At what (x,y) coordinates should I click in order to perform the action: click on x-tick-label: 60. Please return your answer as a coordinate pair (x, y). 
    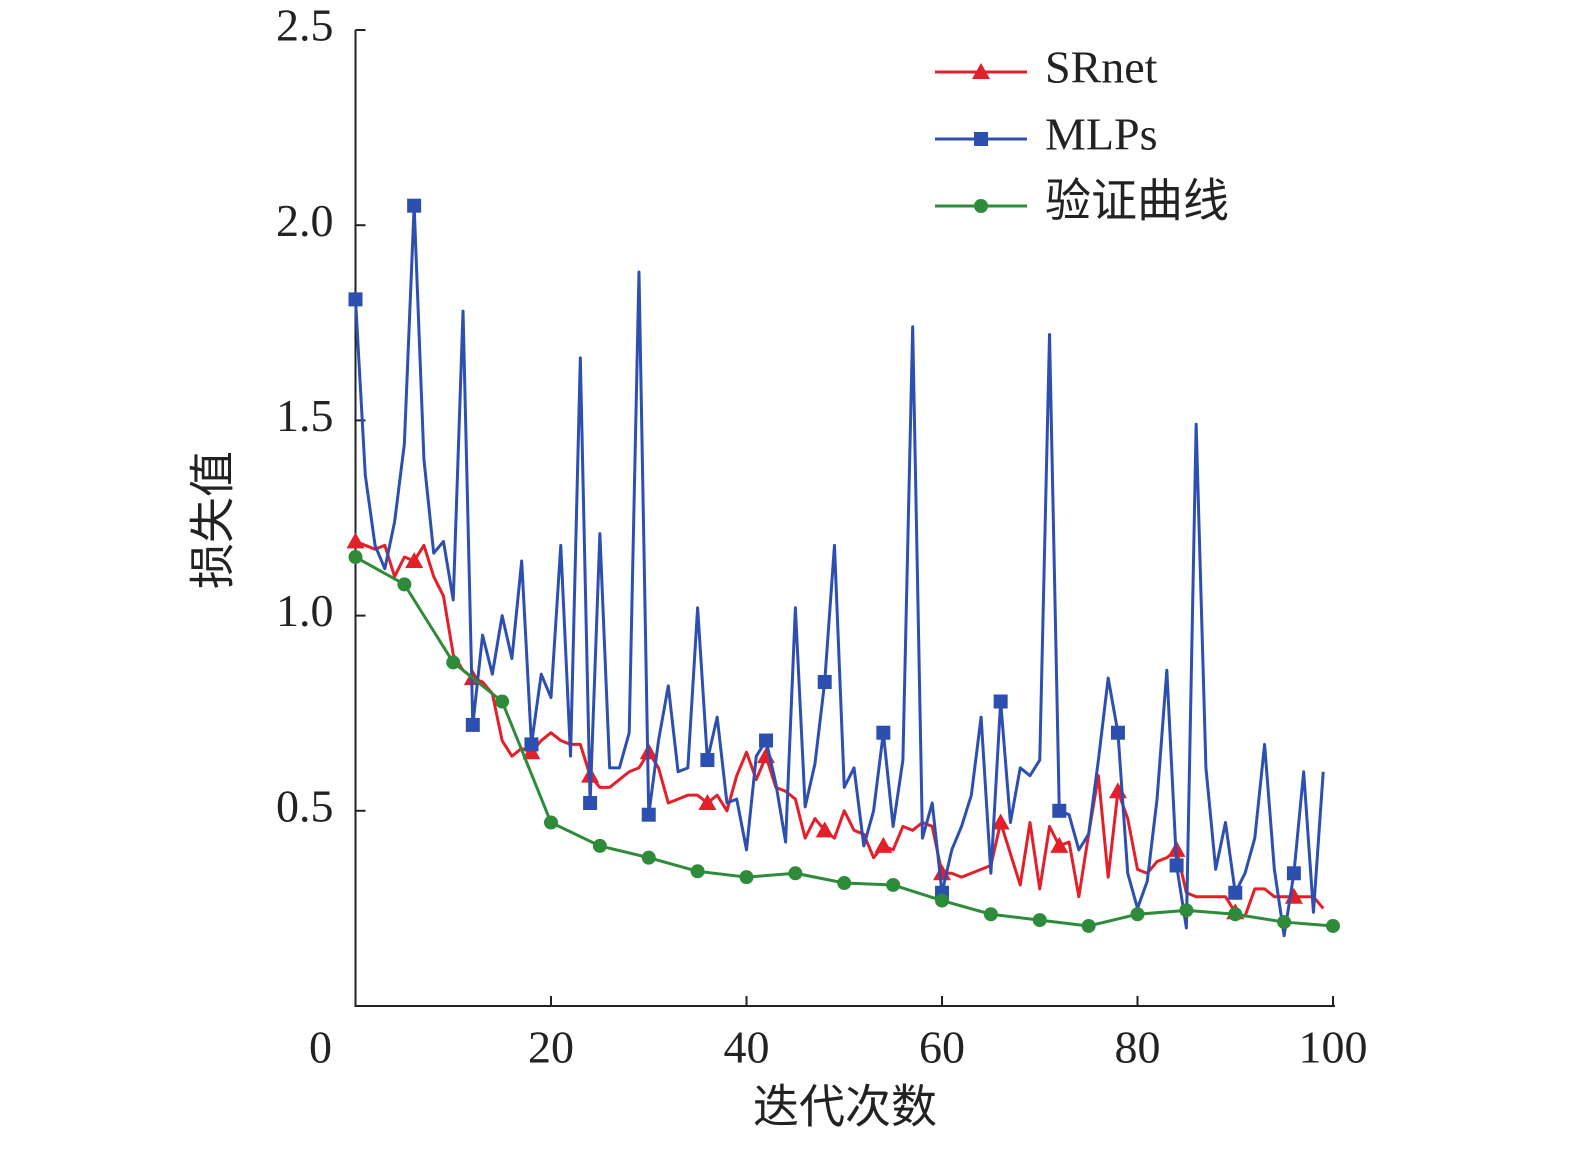
    Looking at the image, I should click on (942, 1047).